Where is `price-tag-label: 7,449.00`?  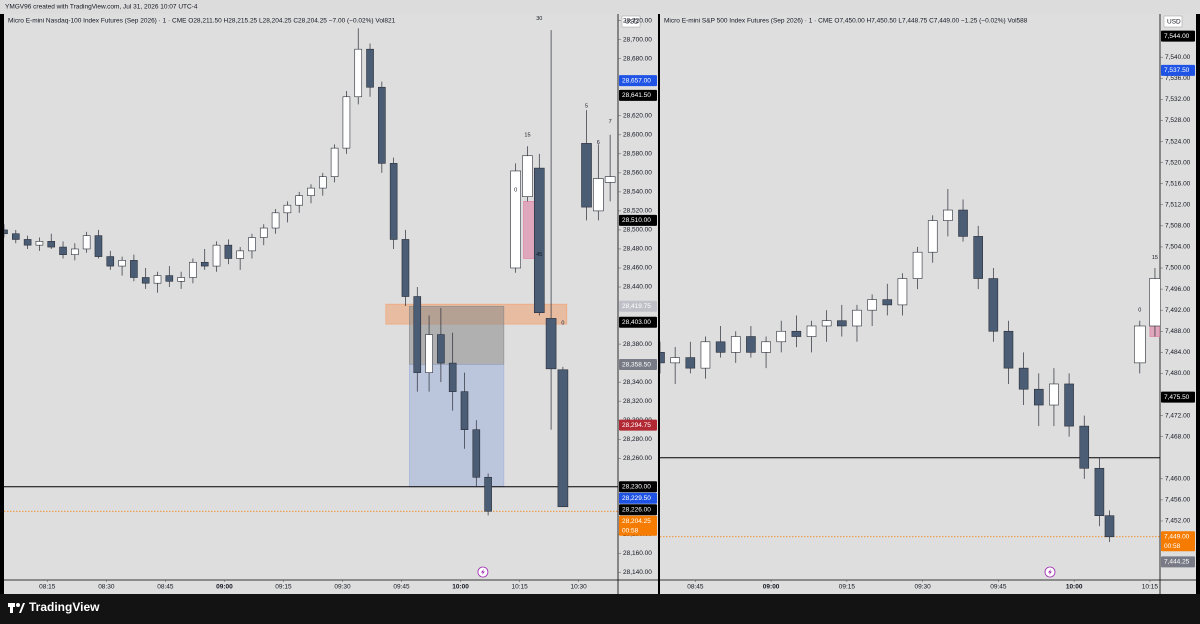 price-tag-label: 7,449.00 is located at coordinates (1177, 537).